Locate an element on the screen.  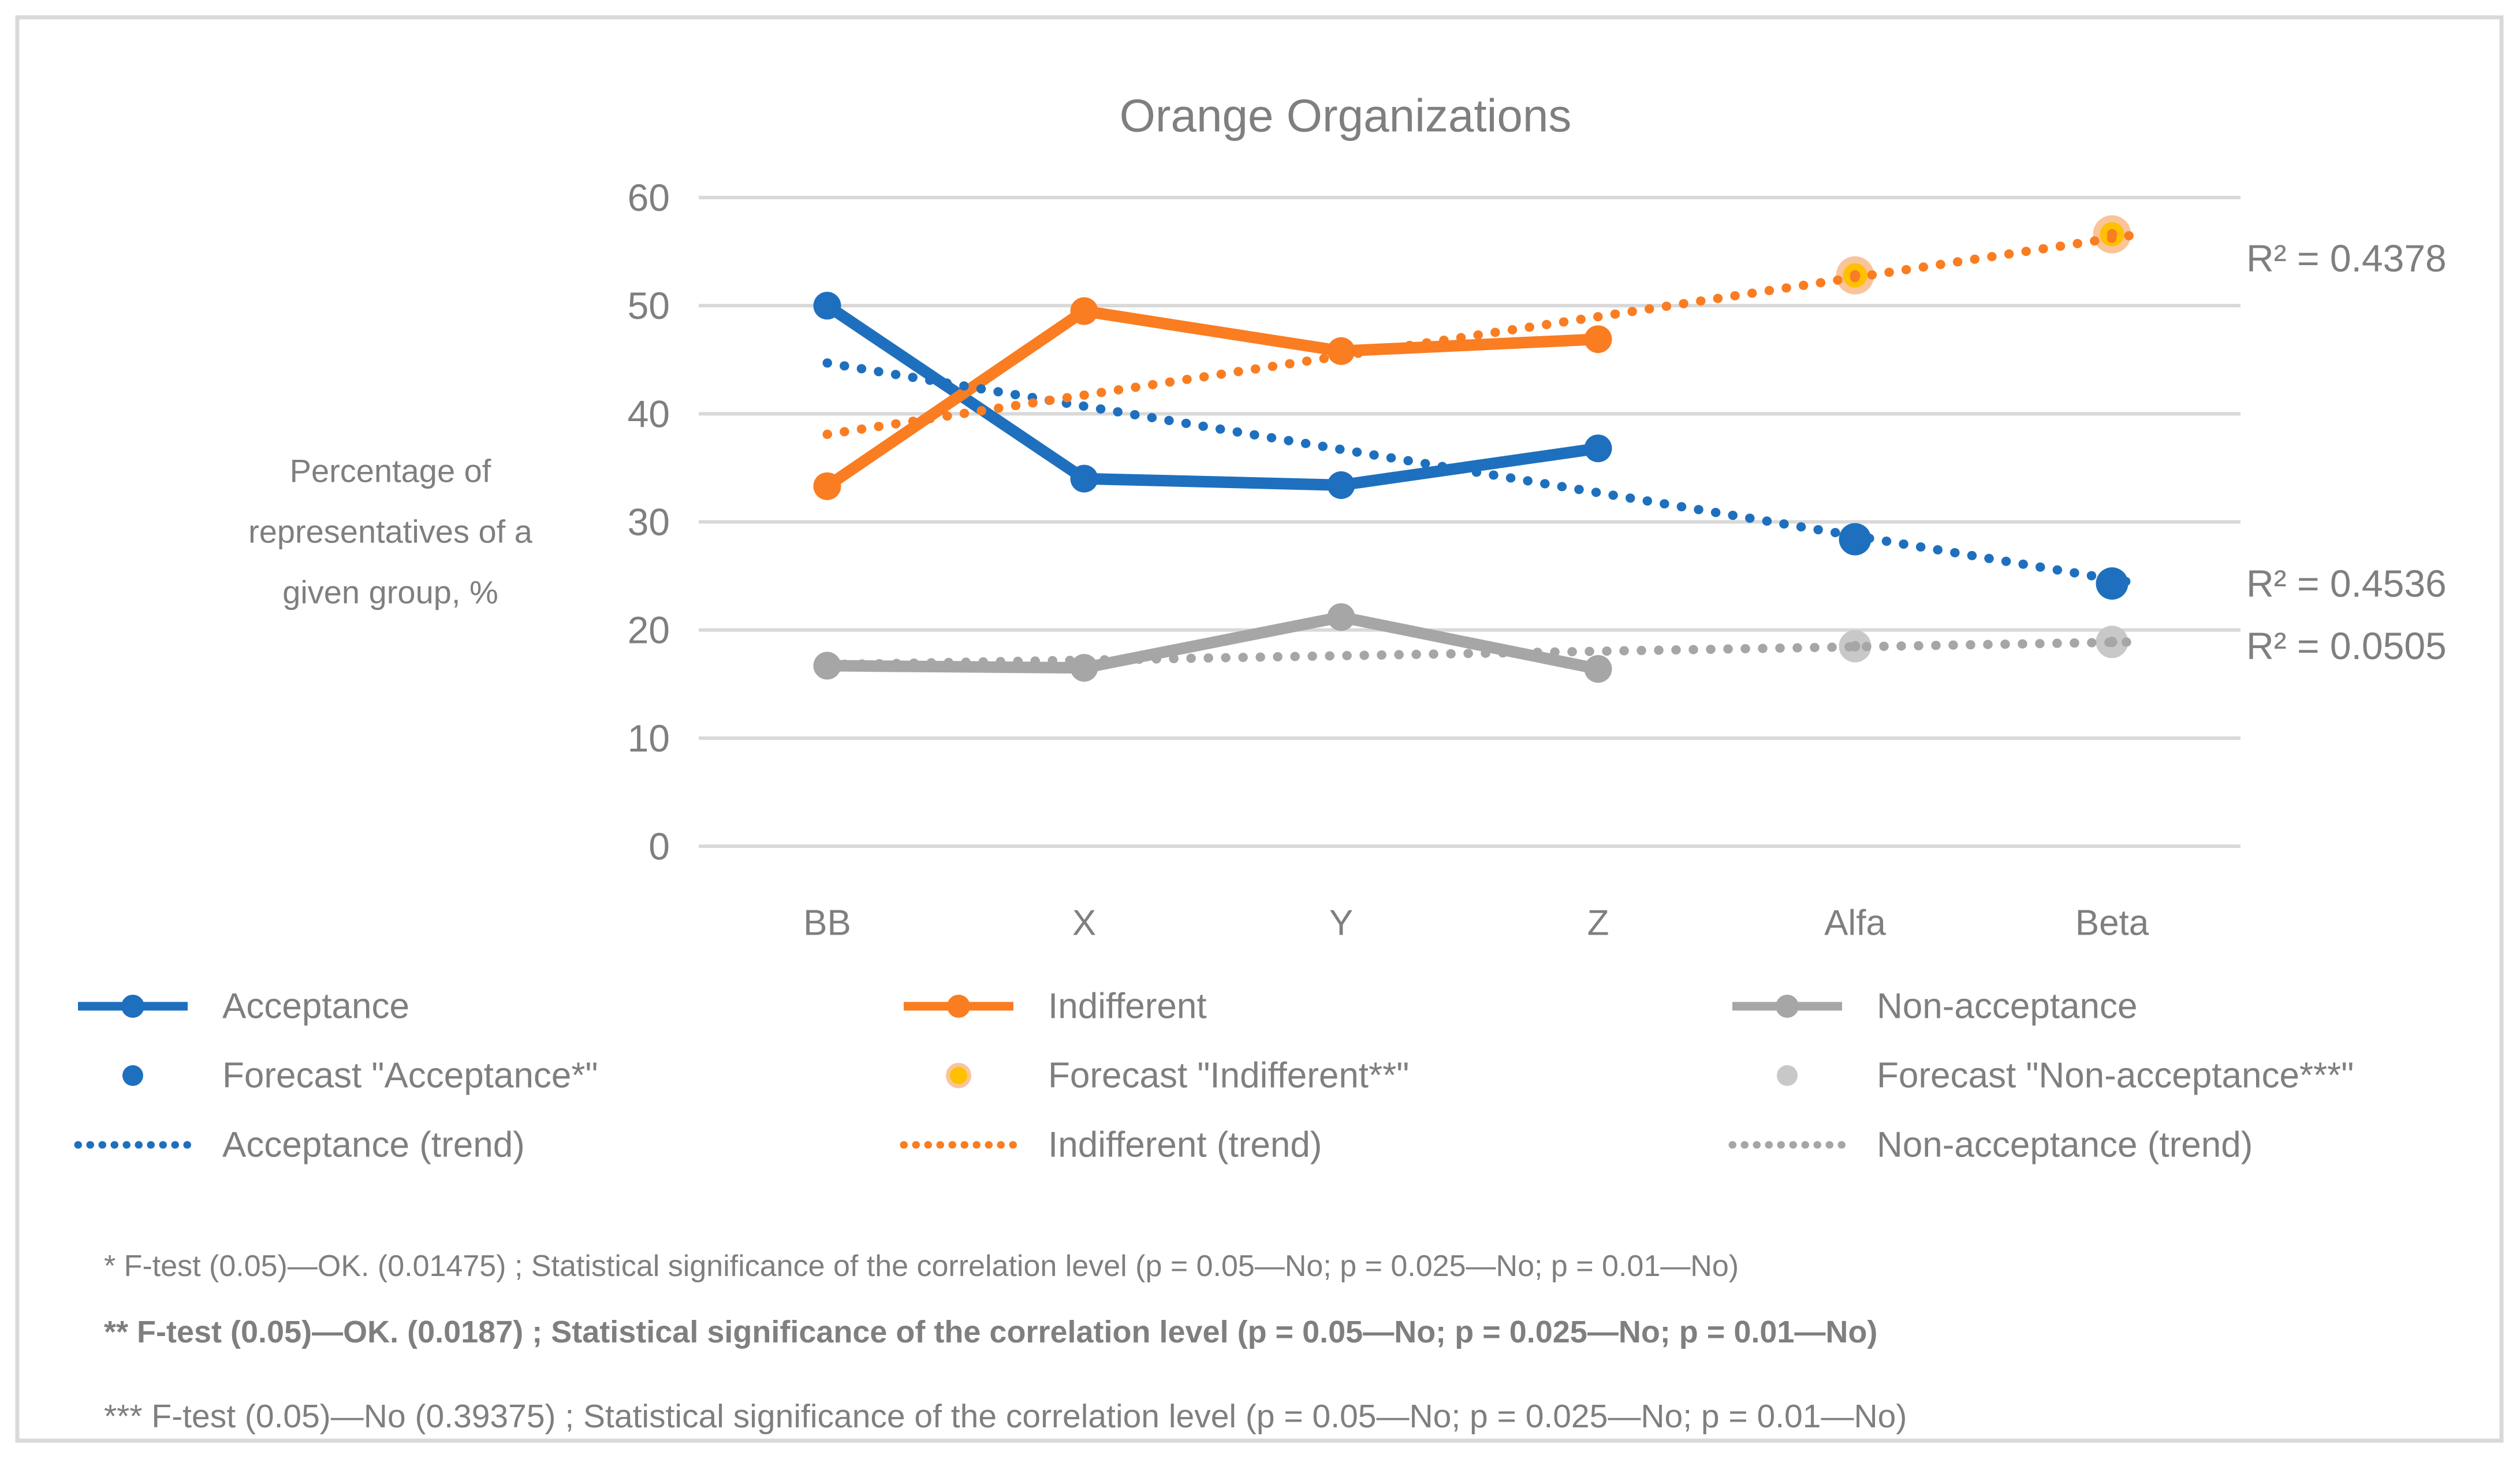
r2-label-indifferent: R² = 0.4378 is located at coordinates (2347, 258).